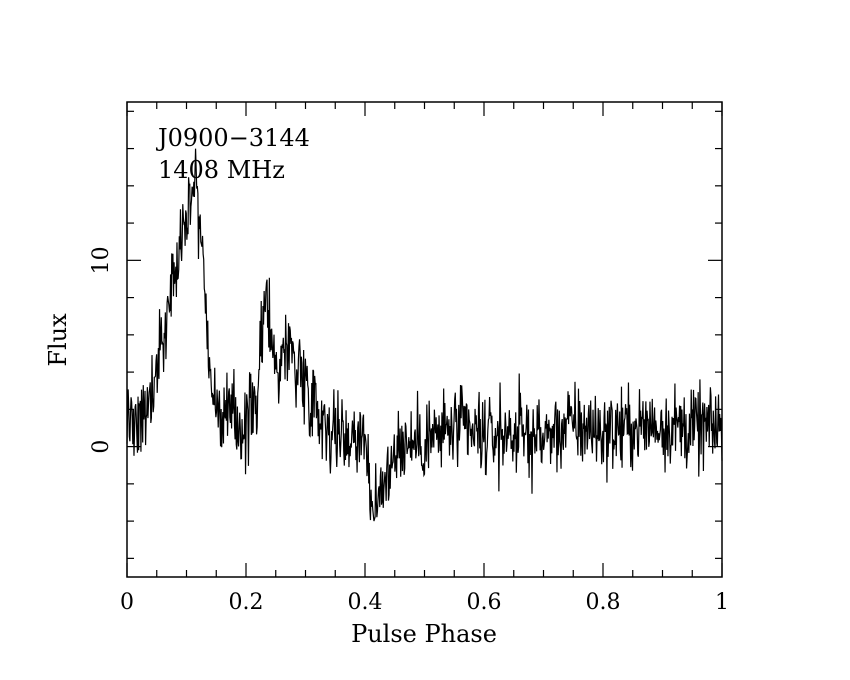 Image resolution: width=850 pixels, height=680 pixels. Describe the element at coordinates (221, 170) in the screenshot. I see `frequency-annotation: 1408 MHz` at that location.